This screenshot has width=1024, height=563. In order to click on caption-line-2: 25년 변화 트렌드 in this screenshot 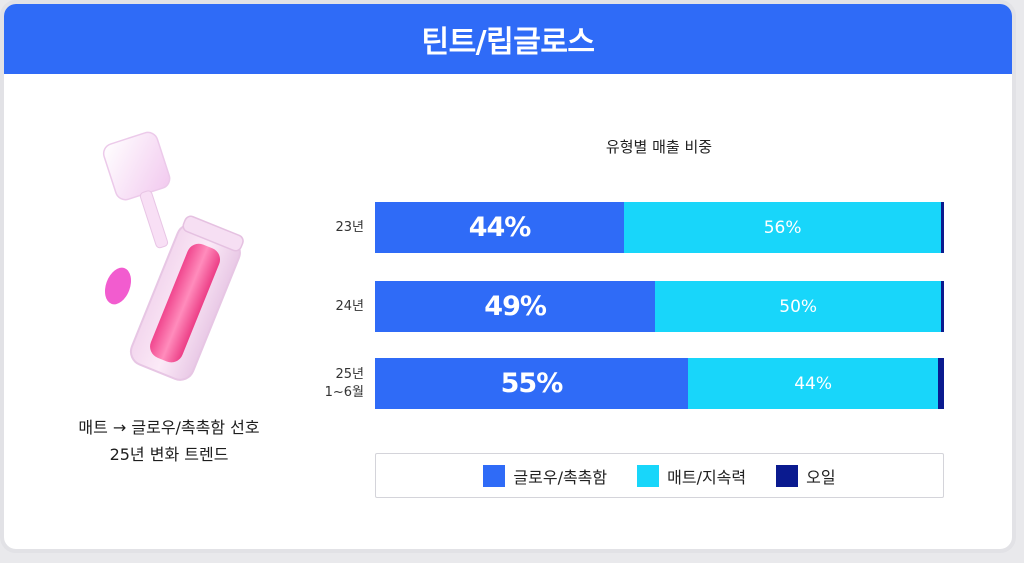, I will do `click(169, 454)`.